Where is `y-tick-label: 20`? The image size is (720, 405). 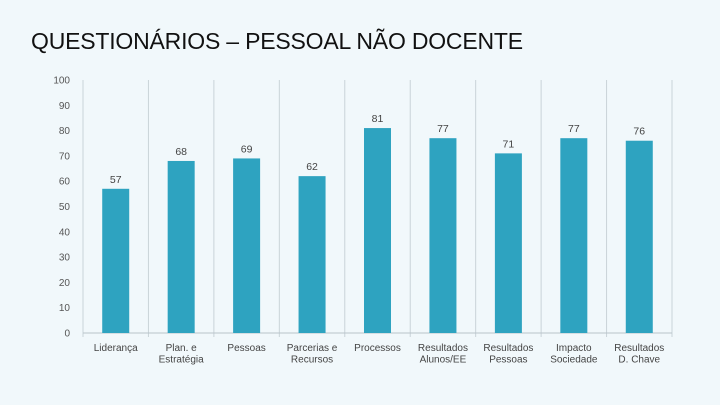
y-tick-label: 20 is located at coordinates (65, 283).